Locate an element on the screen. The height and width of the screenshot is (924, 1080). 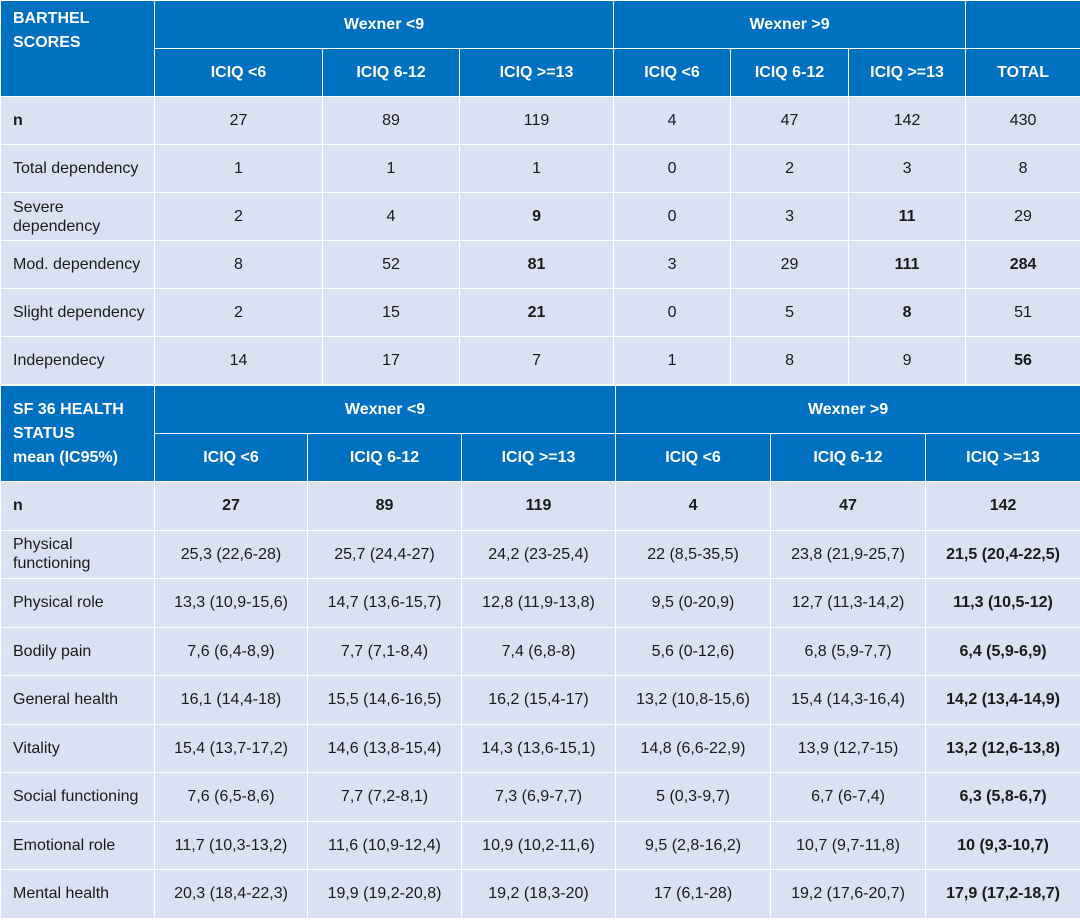
table-cell: 13,9 (12,7-15) is located at coordinates (848, 748).